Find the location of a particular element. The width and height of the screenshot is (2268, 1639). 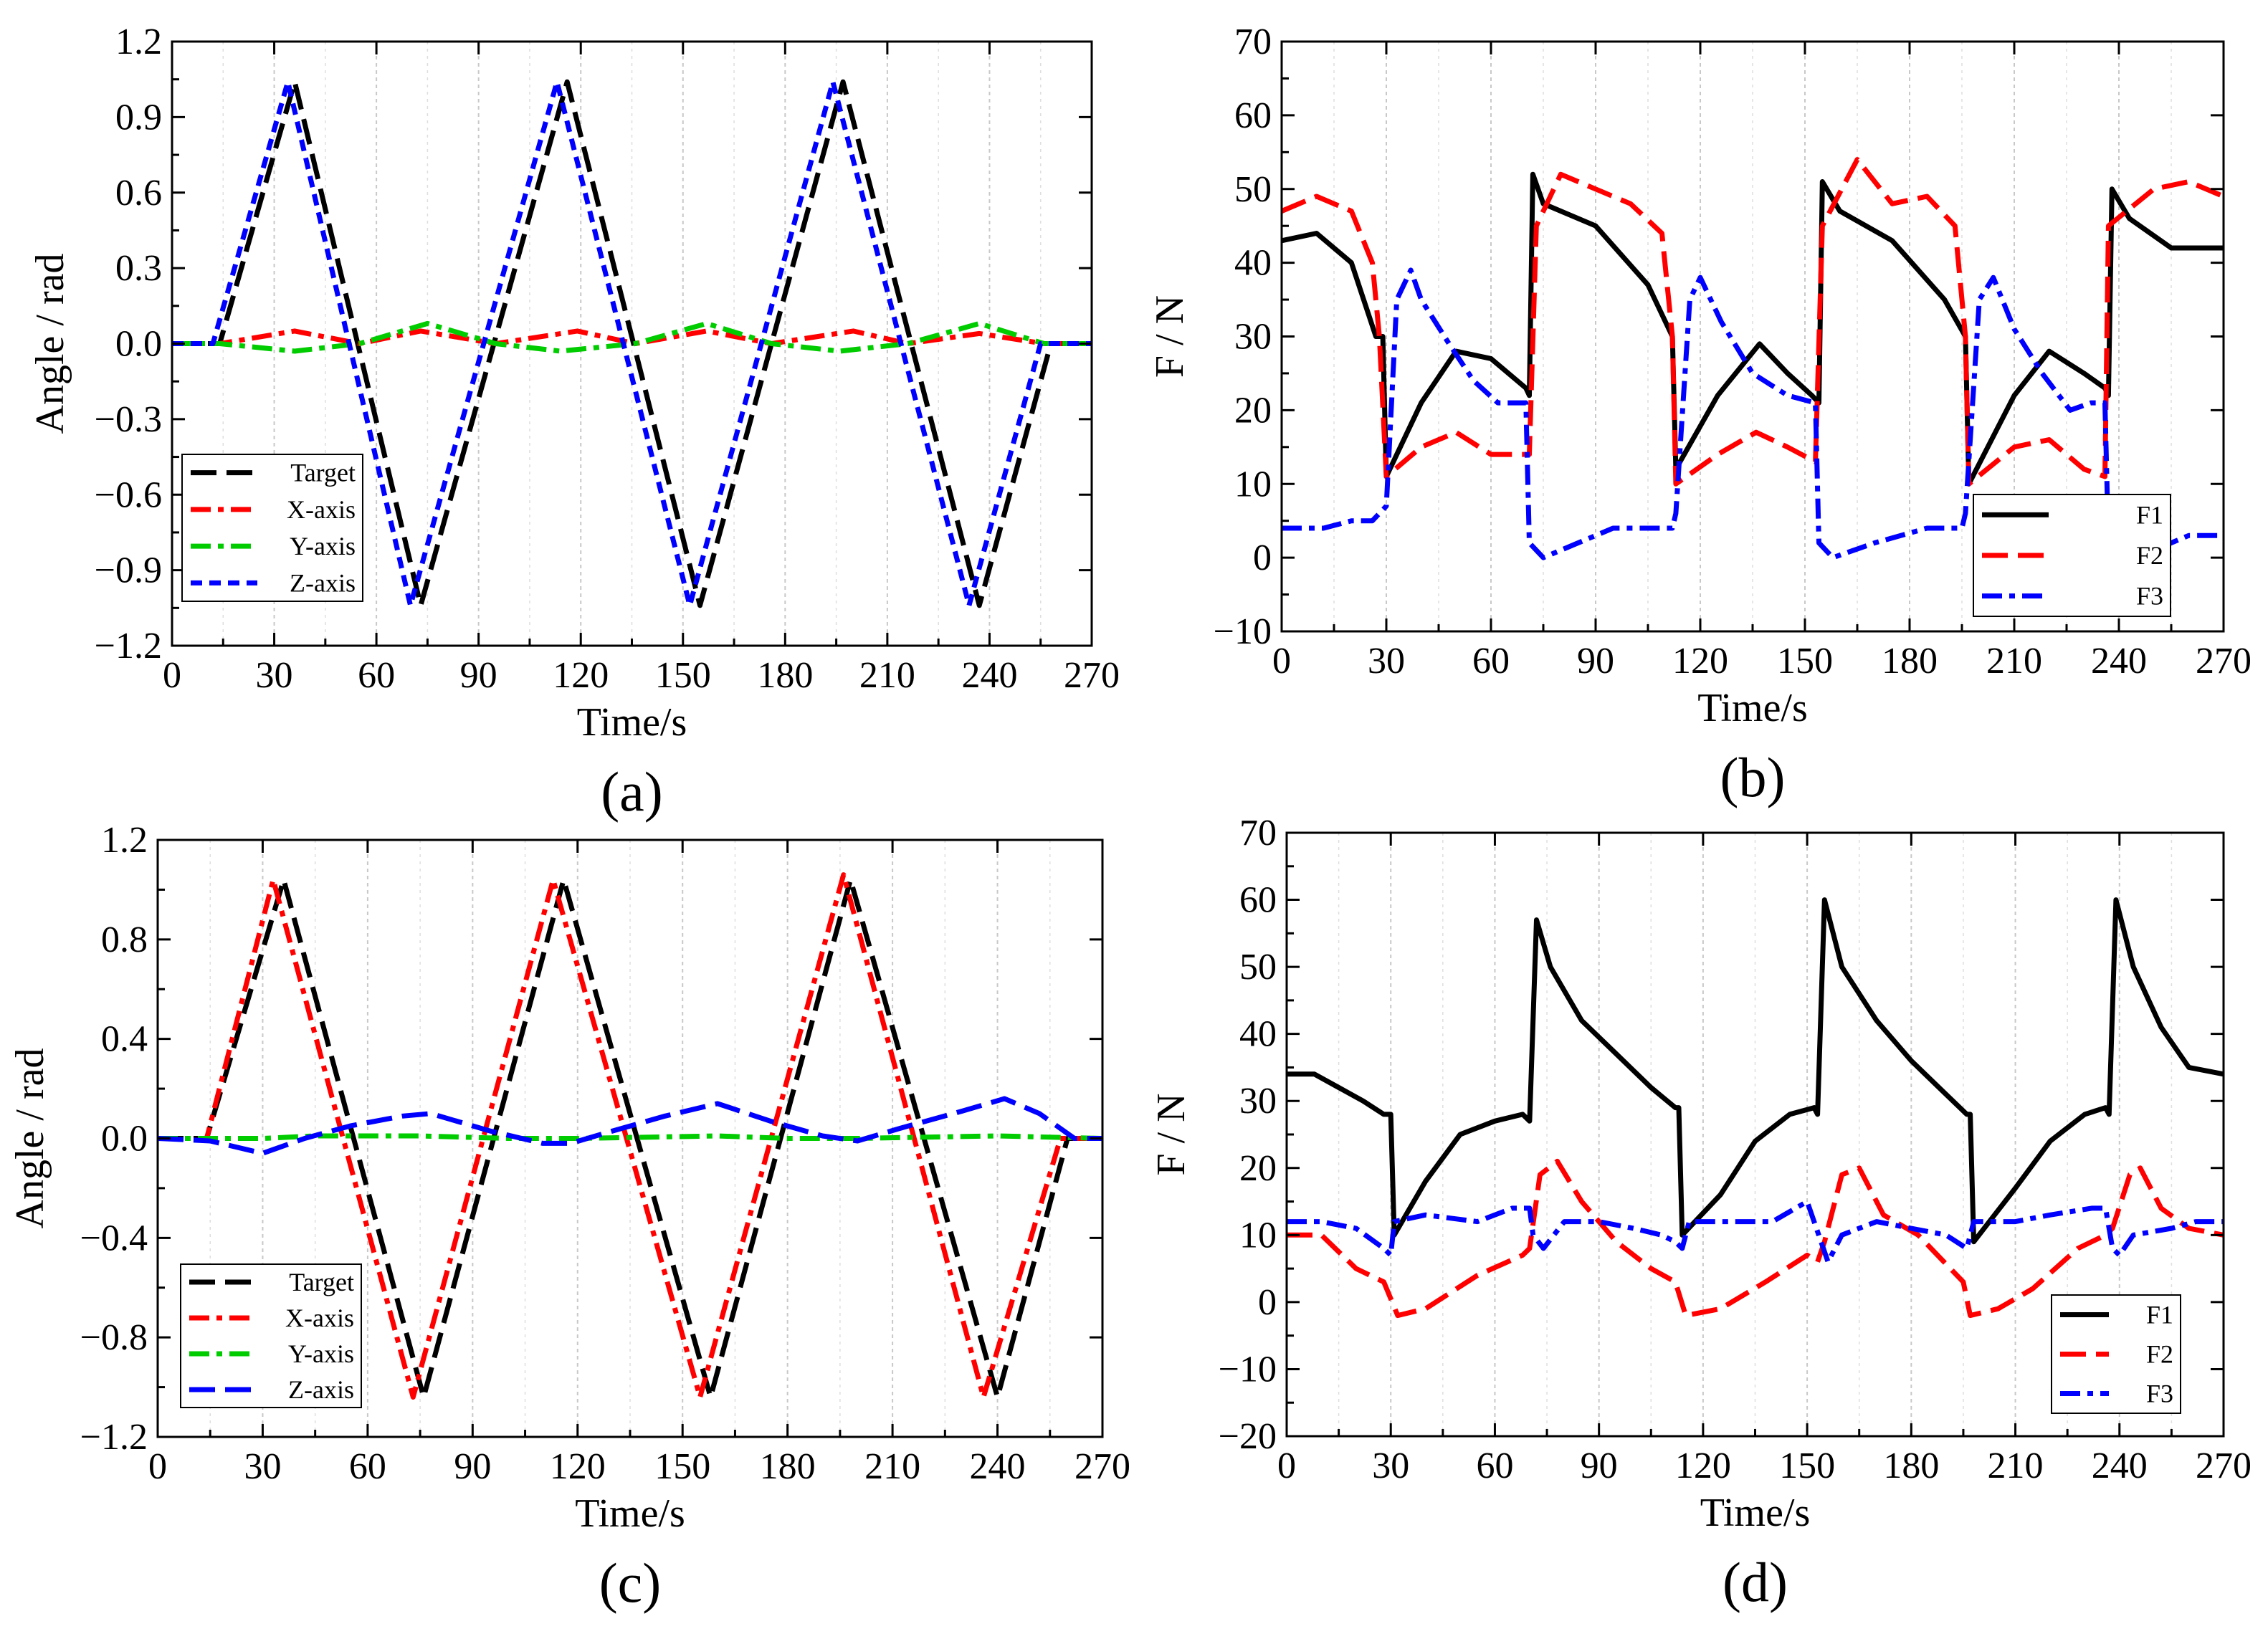

legend-label: F2 is located at coordinates (2149, 555).